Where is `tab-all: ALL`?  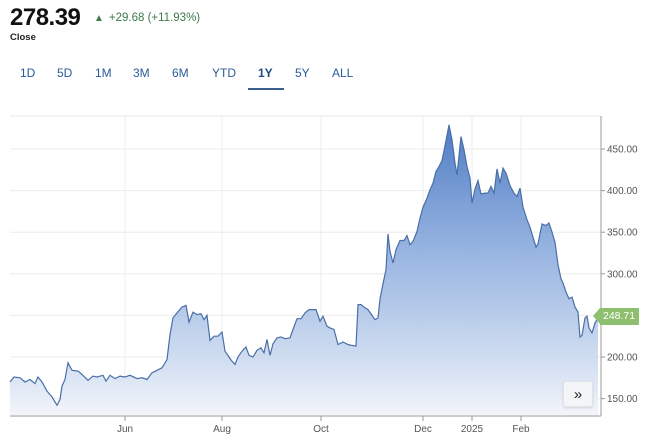 tab-all: ALL is located at coordinates (343, 73).